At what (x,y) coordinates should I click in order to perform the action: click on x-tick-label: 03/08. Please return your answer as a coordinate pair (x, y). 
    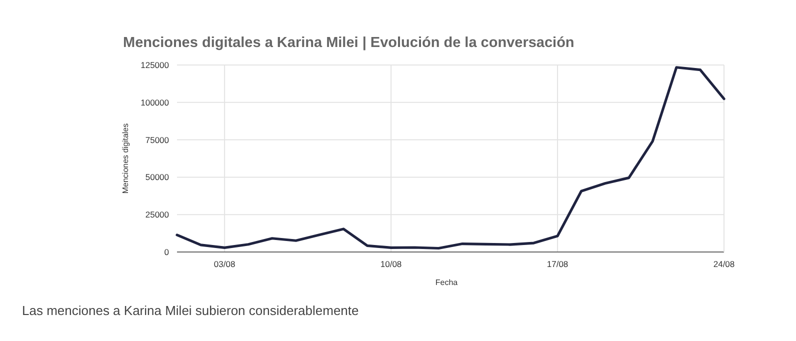
    Looking at the image, I should click on (225, 264).